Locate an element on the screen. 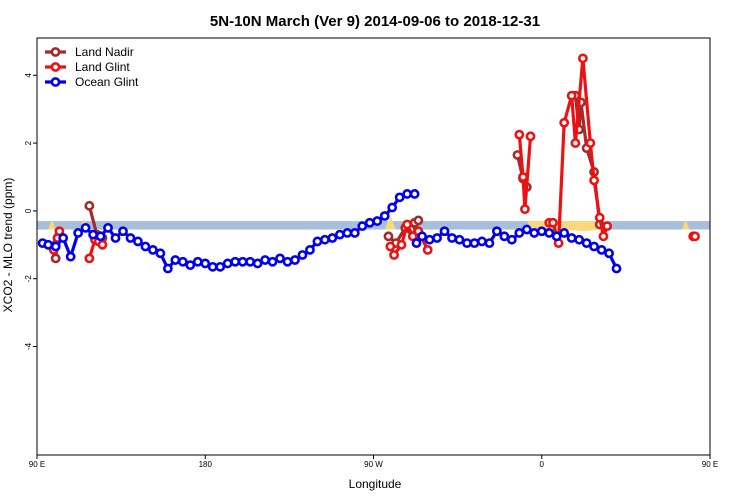 This screenshot has width=750, height=500. x-axis-label: Longitude is located at coordinates (375, 484).